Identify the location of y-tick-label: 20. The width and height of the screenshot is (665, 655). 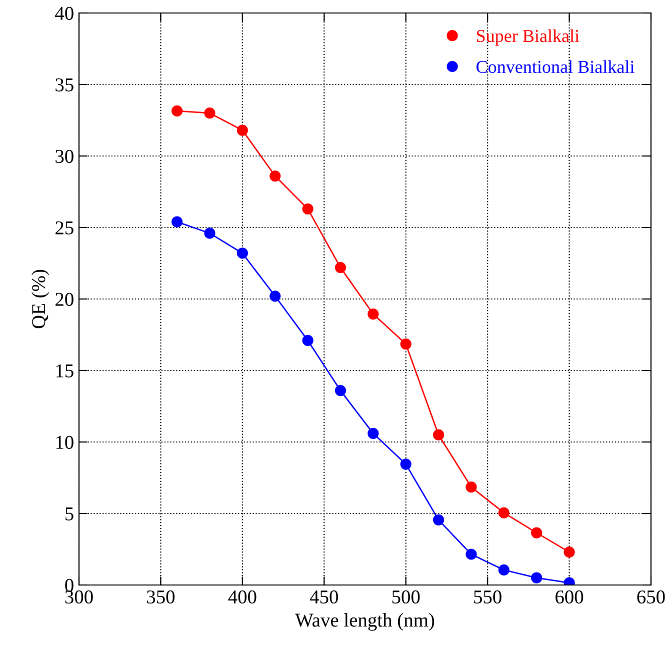
(65, 299).